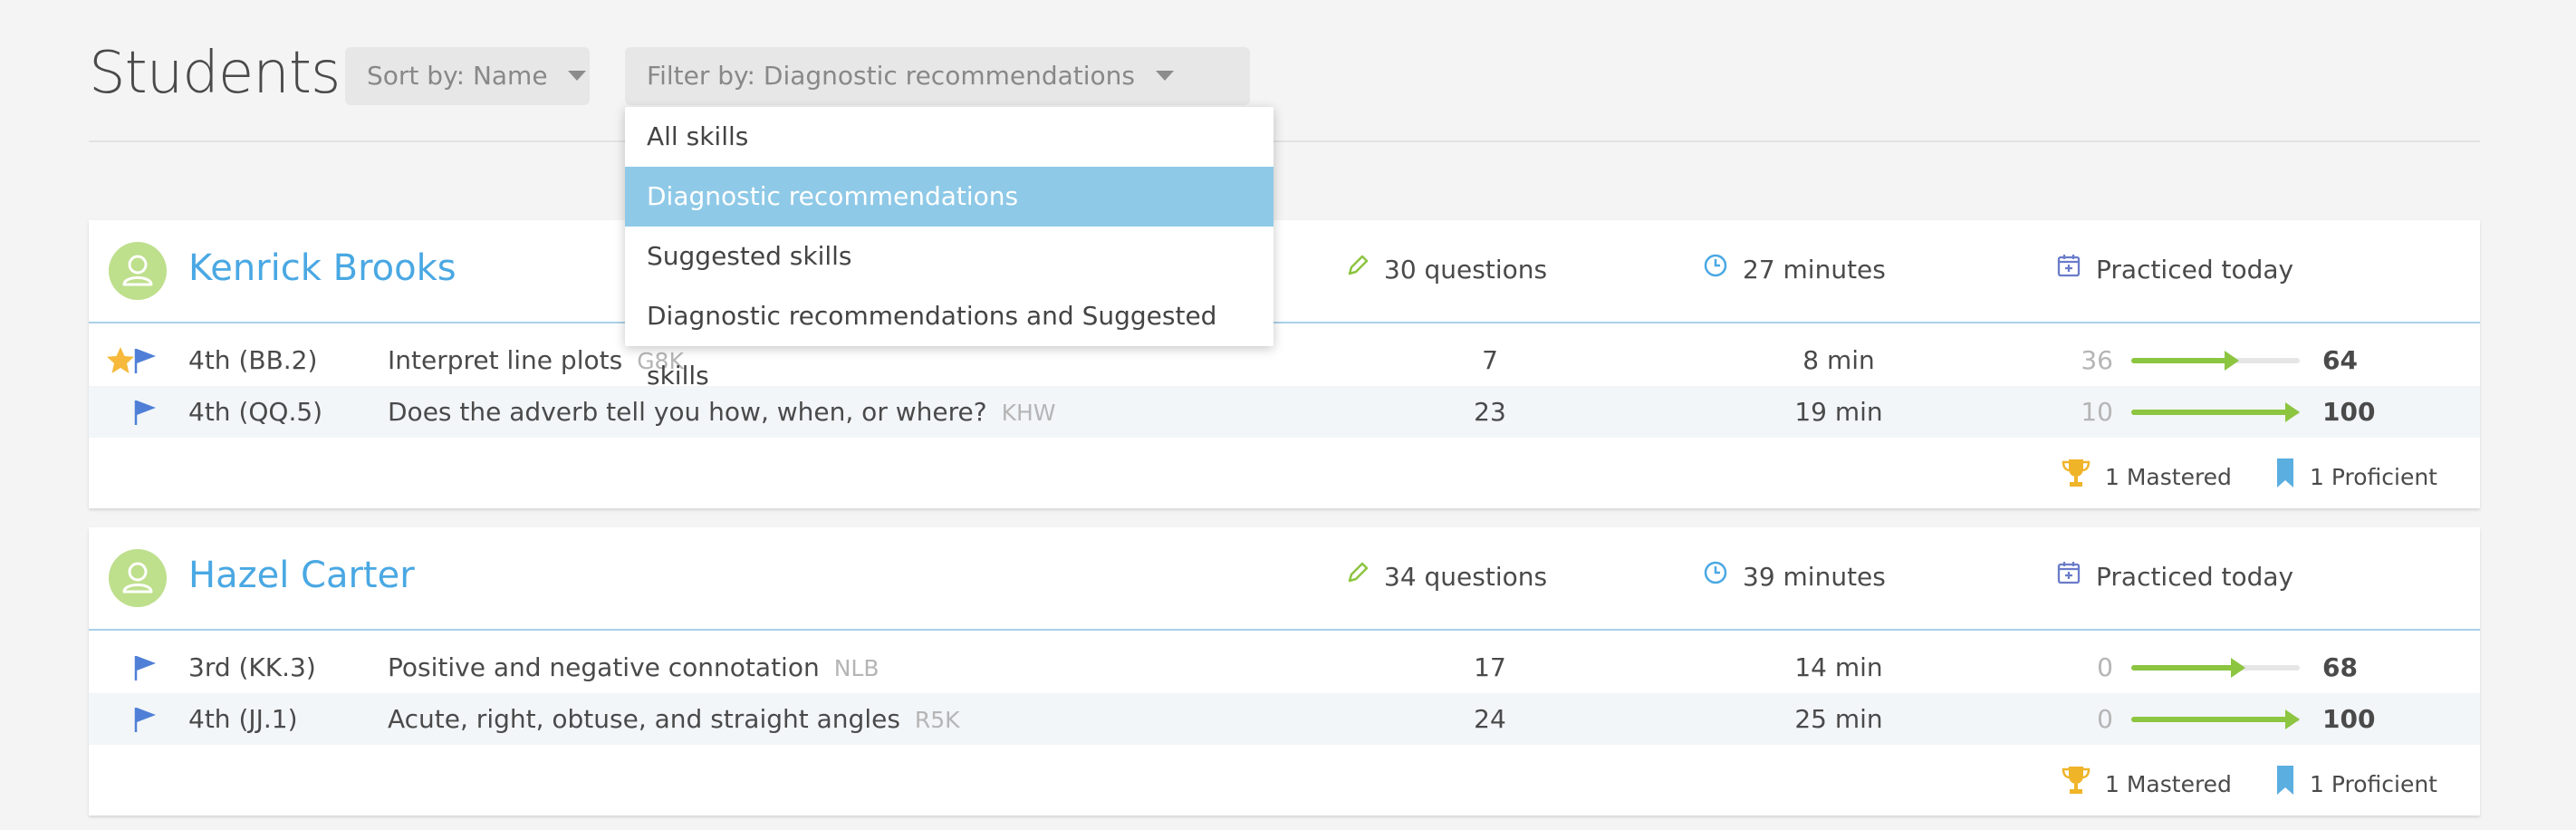 The width and height of the screenshot is (2576, 830). What do you see at coordinates (1490, 412) in the screenshot?
I see `skill-questions: 23` at bounding box center [1490, 412].